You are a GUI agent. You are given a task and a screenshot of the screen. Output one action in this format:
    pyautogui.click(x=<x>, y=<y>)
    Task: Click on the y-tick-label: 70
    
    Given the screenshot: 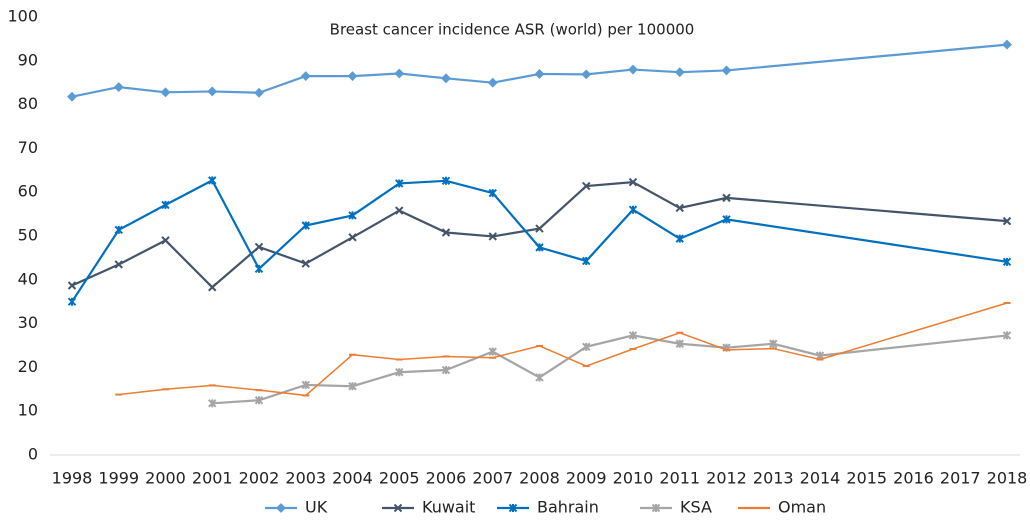 What is the action you would take?
    pyautogui.click(x=28, y=147)
    